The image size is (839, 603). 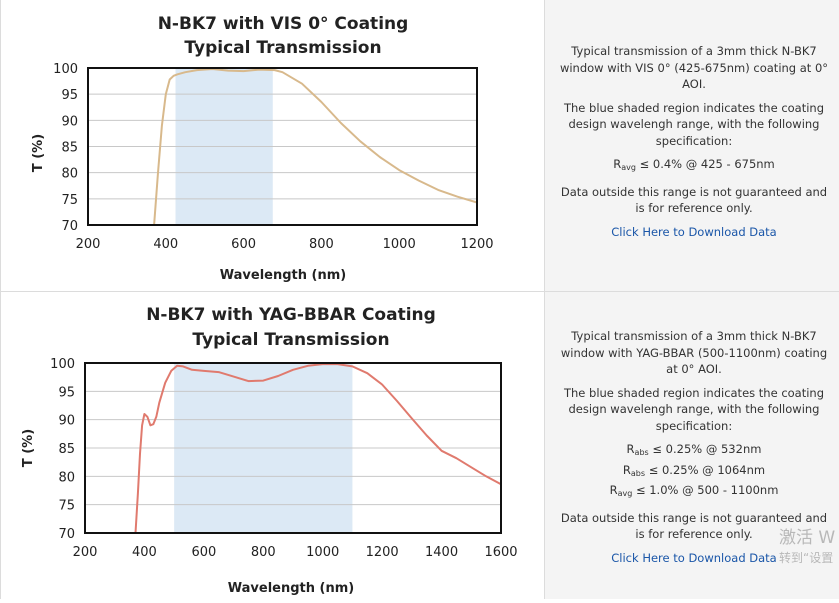 I want to click on spec-line: Ravg ≤ 0.4% @ 425 - 675nm, so click(x=694, y=164).